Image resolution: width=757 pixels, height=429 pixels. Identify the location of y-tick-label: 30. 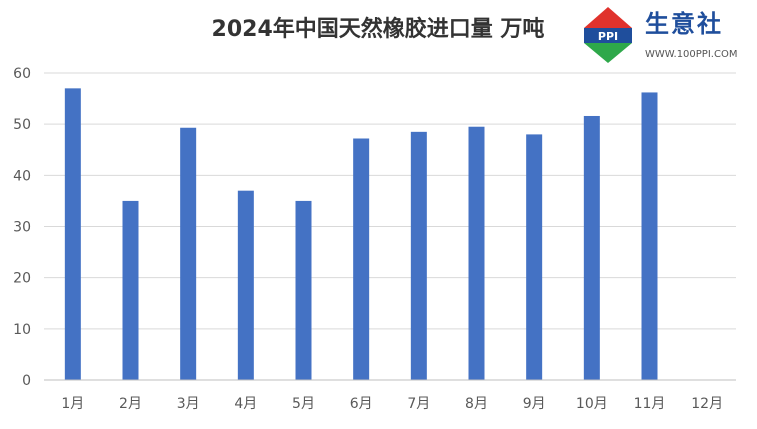
(22, 228).